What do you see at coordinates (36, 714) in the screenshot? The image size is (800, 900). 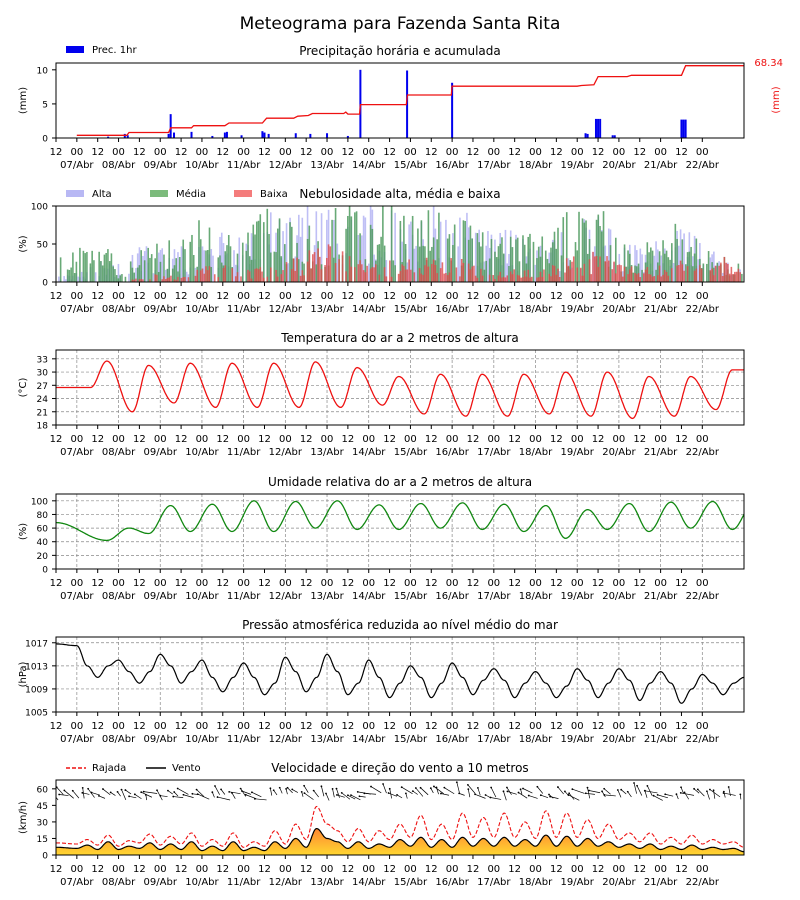 I see `y-tick-label: 1005` at bounding box center [36, 714].